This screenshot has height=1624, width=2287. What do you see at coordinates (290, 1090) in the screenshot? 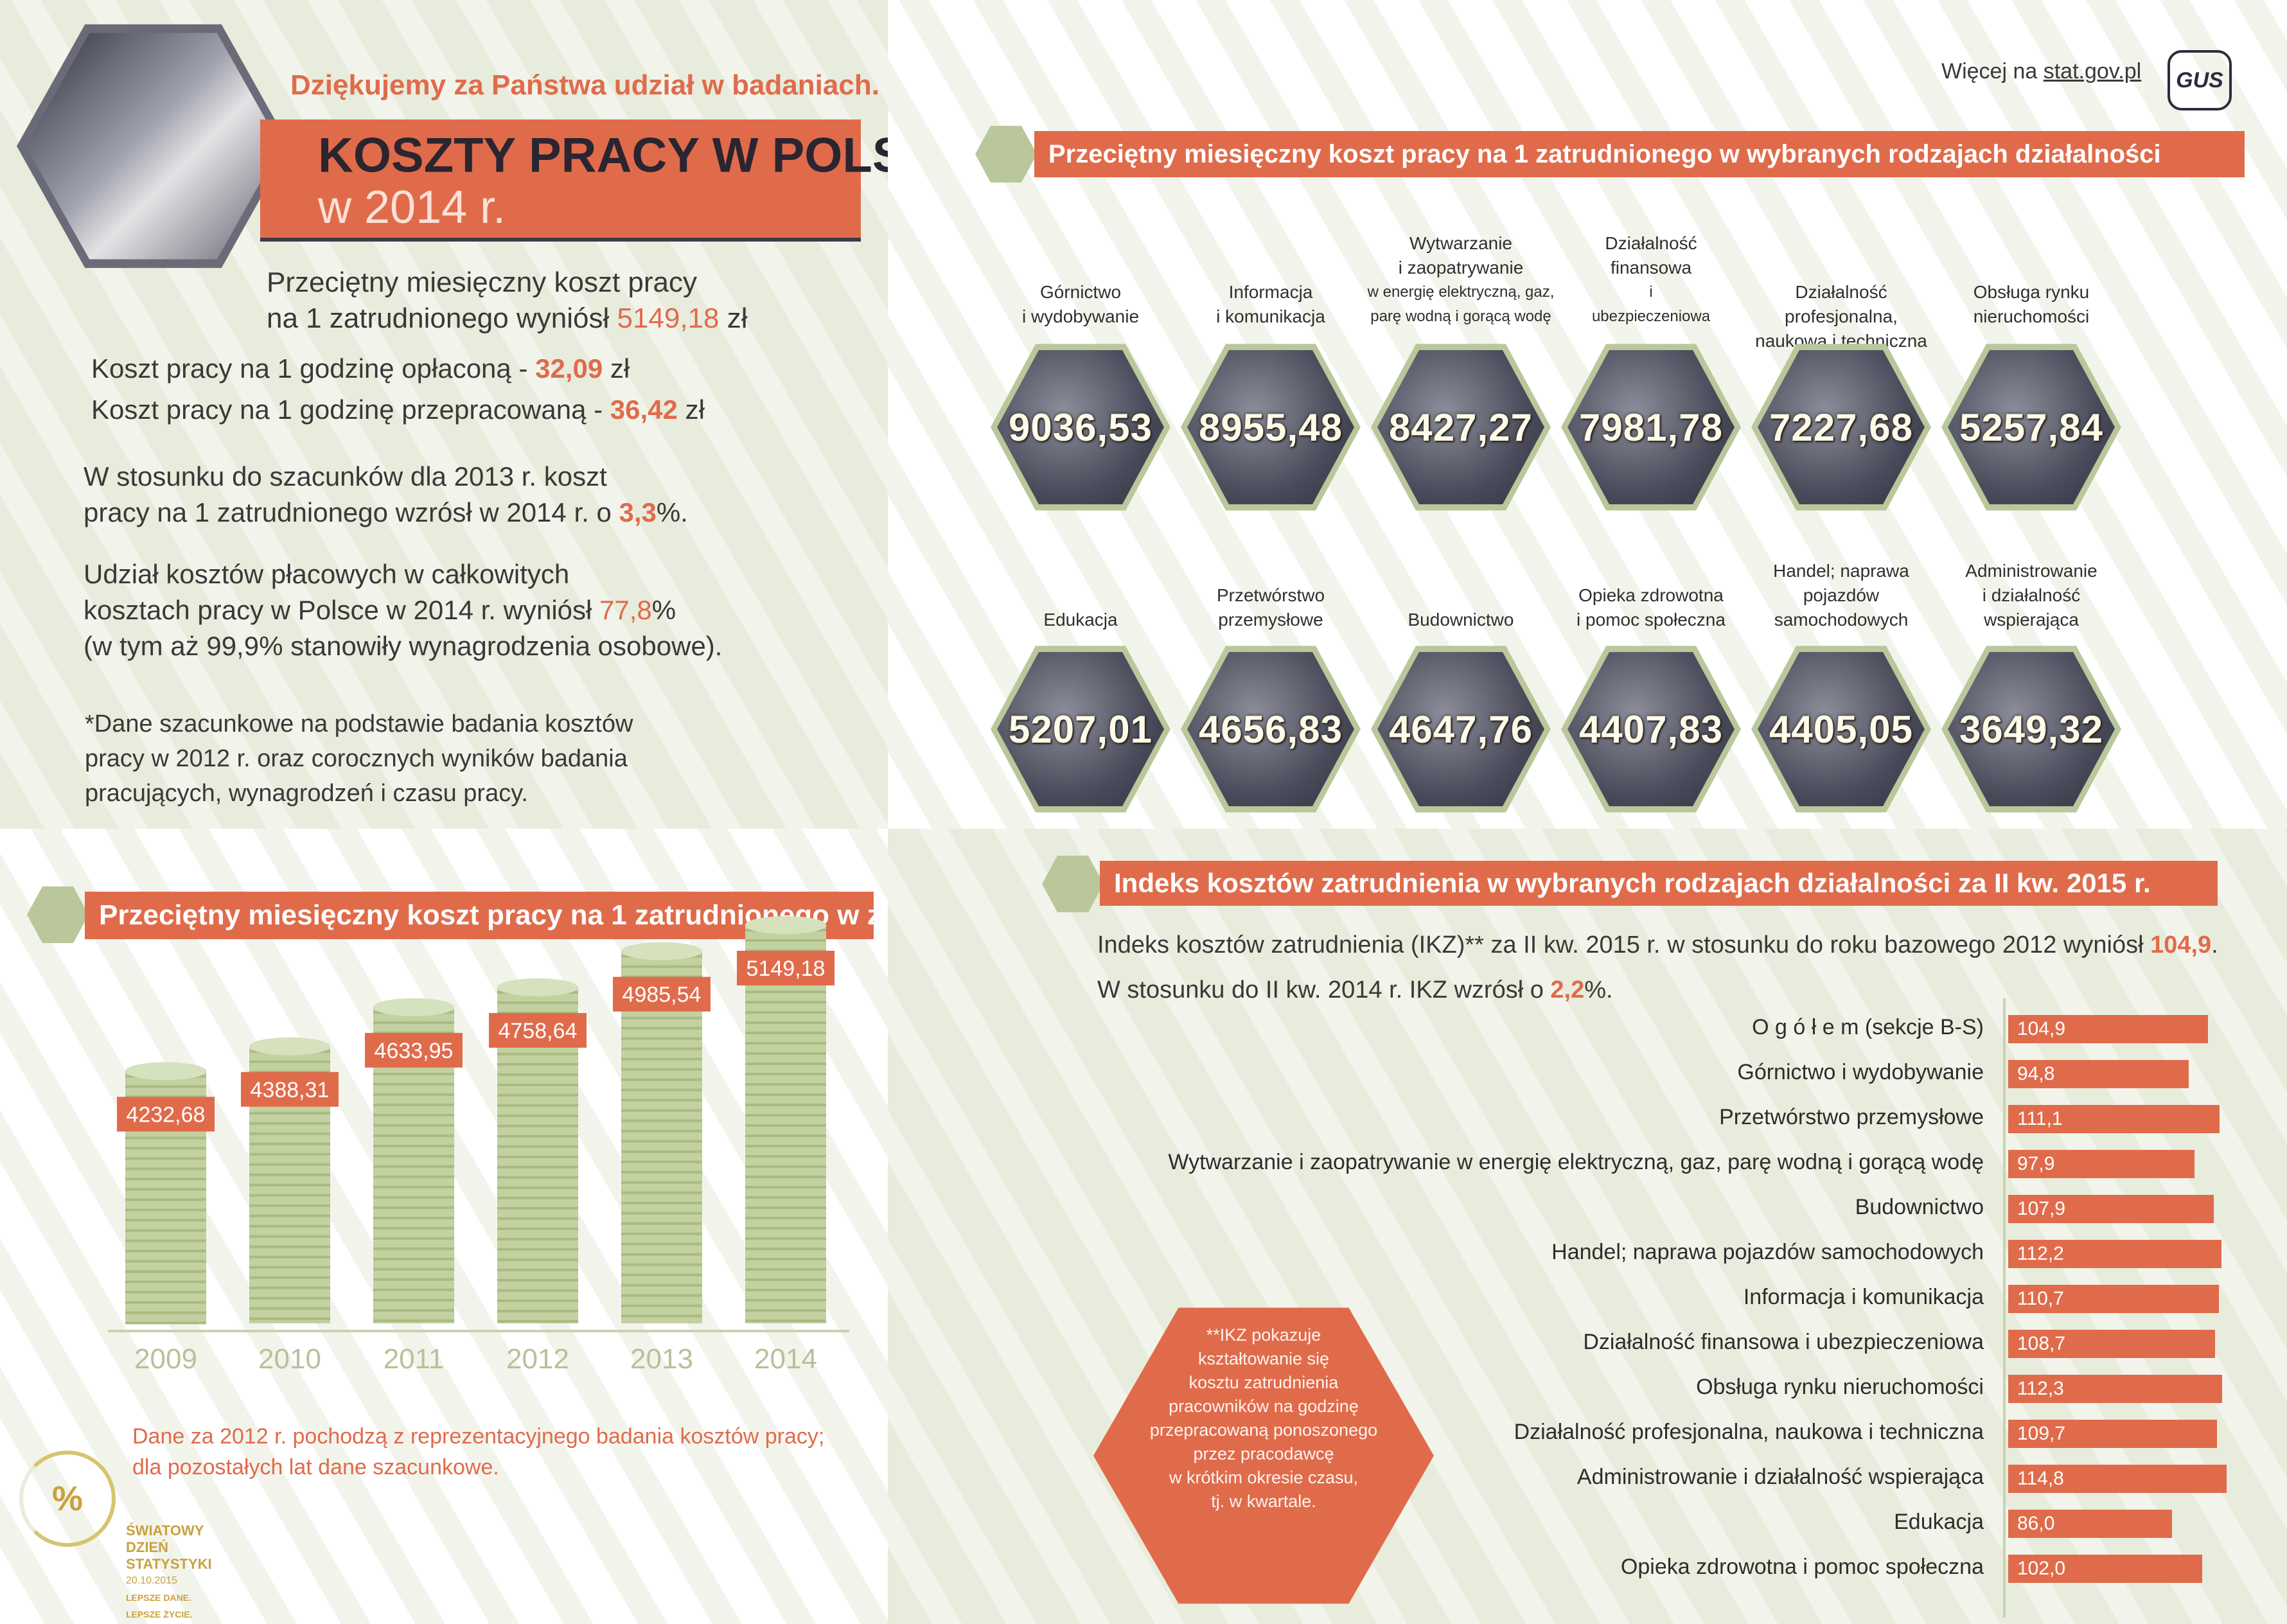
I see `coin-value-label: 4388,31` at bounding box center [290, 1090].